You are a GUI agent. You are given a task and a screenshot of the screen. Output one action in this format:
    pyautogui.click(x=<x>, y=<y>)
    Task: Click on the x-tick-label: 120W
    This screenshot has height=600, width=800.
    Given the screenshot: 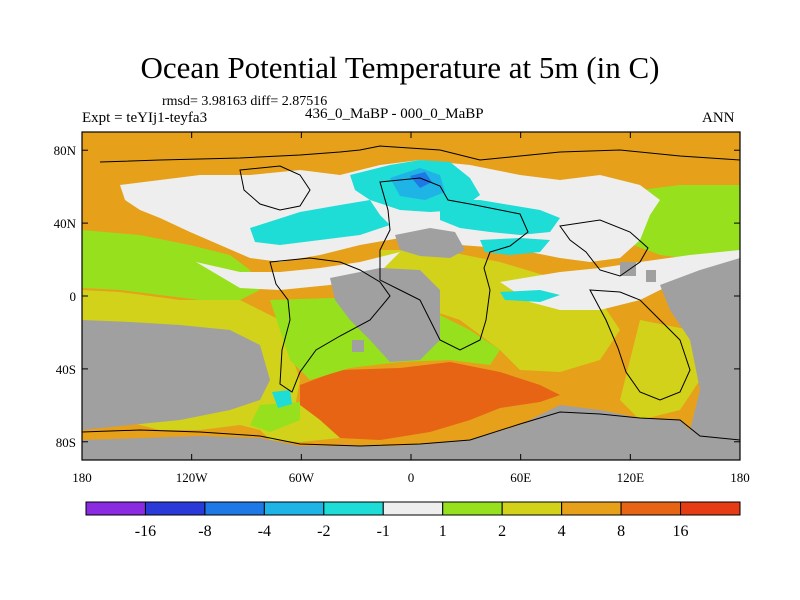 What is the action you would take?
    pyautogui.click(x=192, y=477)
    